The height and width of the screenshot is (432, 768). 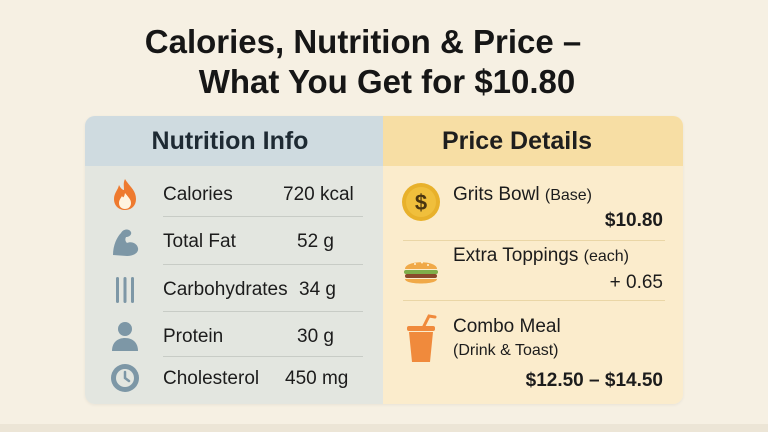 What do you see at coordinates (199, 241) in the screenshot?
I see `nutrition-label: Total Fat` at bounding box center [199, 241].